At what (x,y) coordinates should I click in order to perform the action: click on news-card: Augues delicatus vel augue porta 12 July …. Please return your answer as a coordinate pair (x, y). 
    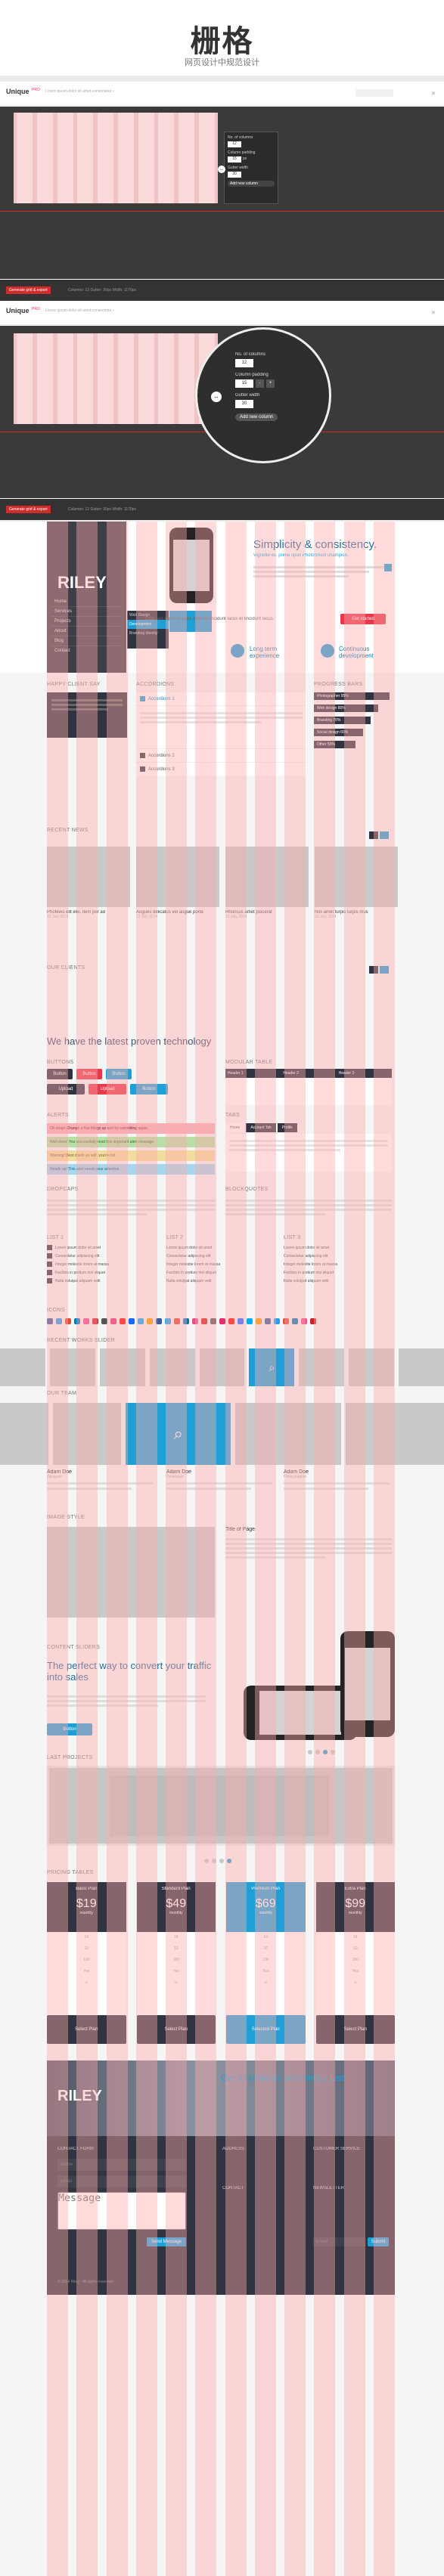
    Looking at the image, I should click on (177, 883).